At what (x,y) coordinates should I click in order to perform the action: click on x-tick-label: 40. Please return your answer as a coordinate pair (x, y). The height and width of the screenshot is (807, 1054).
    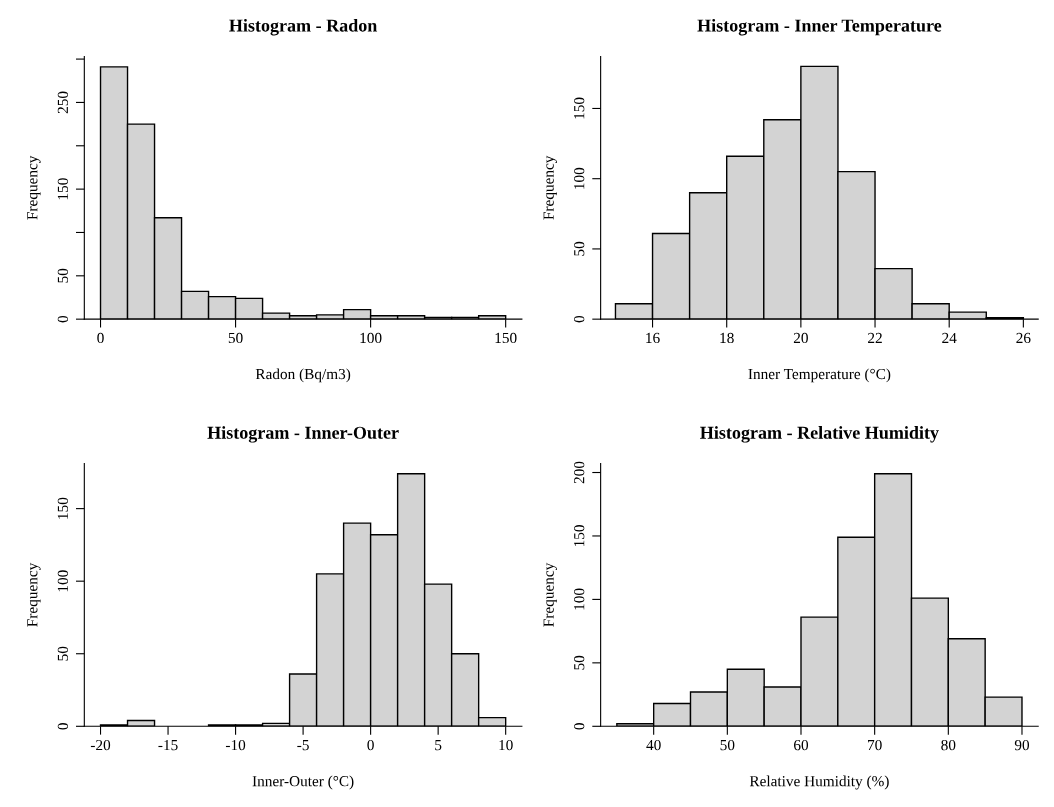
    Looking at the image, I should click on (653, 745).